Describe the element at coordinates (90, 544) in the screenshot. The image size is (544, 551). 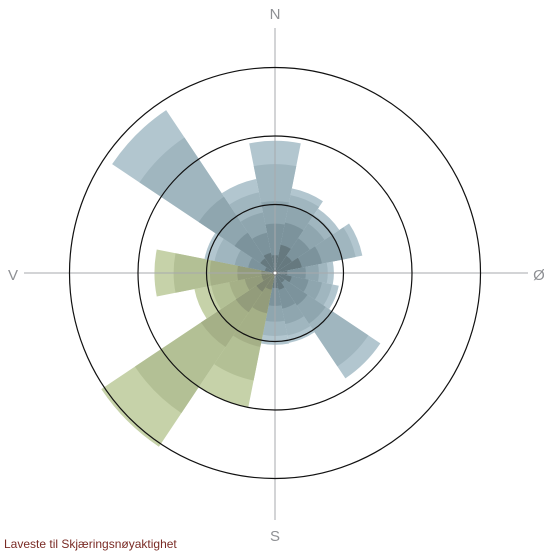
I see `footer-note: Laveste til Skjæringsnøyaktighet` at that location.